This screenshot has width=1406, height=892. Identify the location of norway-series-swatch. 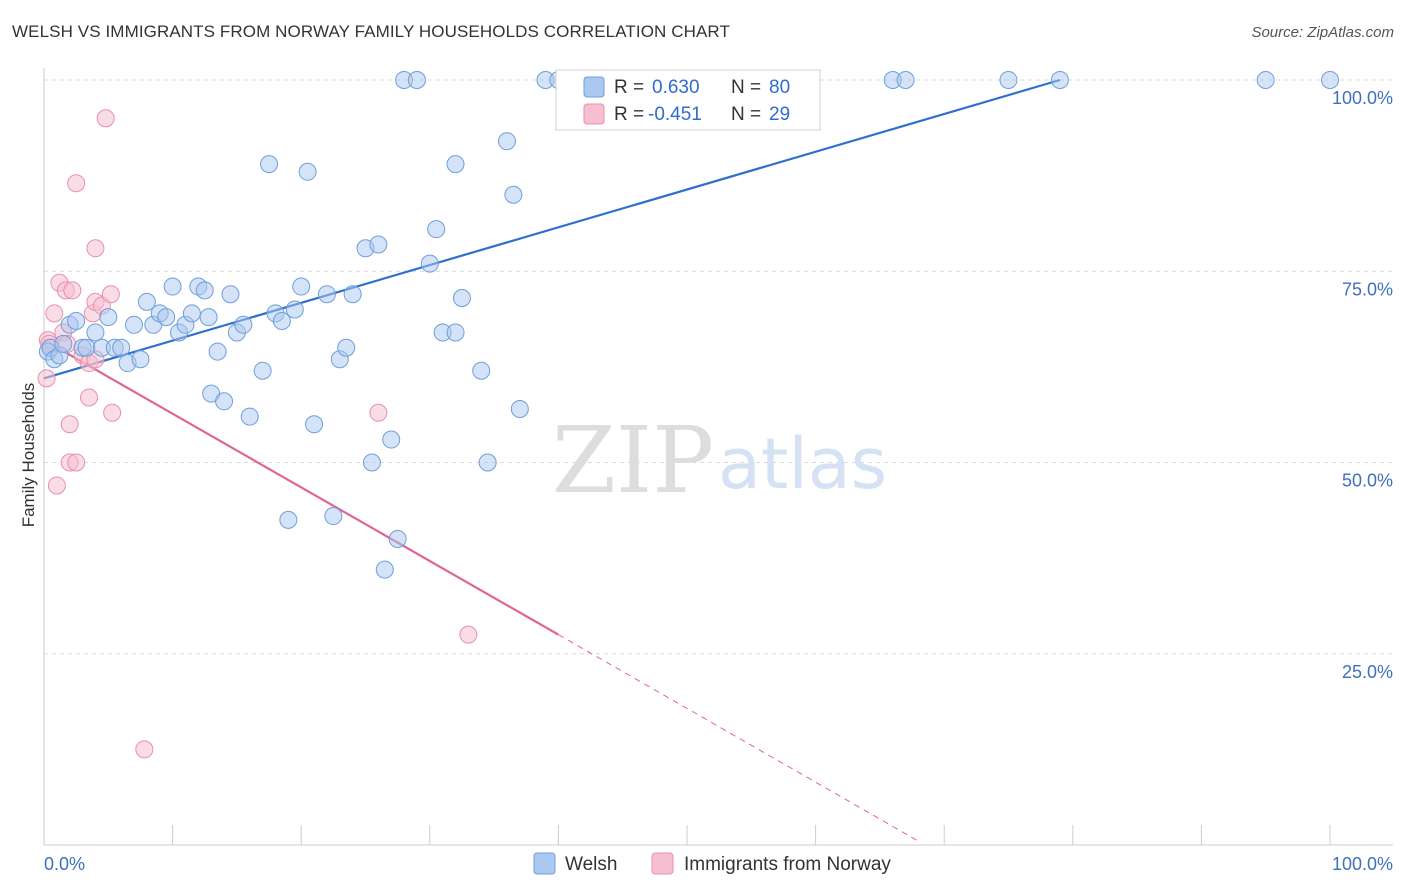
(662, 863).